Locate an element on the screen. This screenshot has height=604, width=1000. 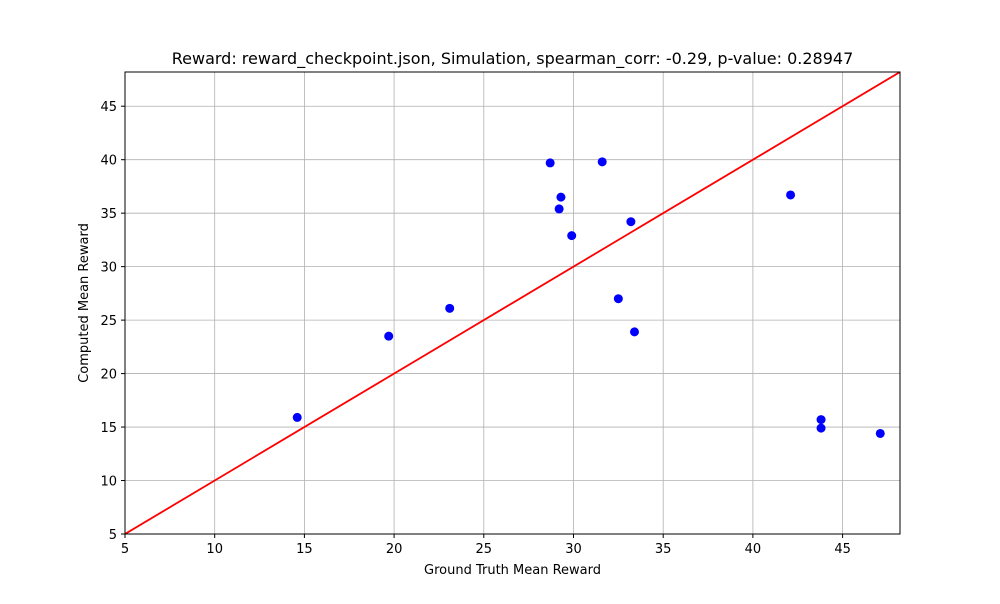
x-tick-label: 15 is located at coordinates (304, 549).